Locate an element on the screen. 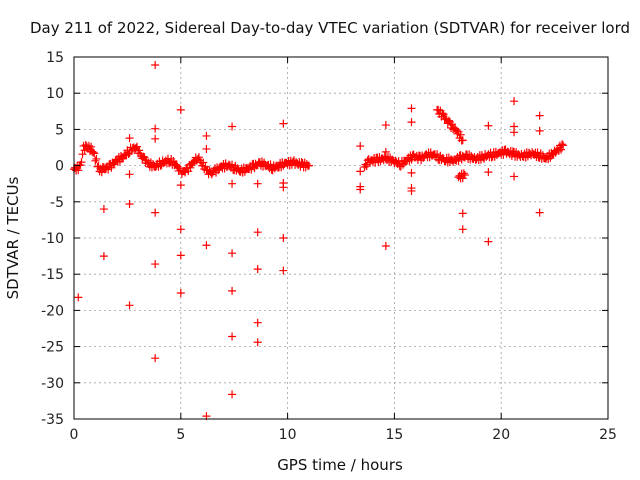 The width and height of the screenshot is (640, 480). x-tick-label: 15 is located at coordinates (394, 435).